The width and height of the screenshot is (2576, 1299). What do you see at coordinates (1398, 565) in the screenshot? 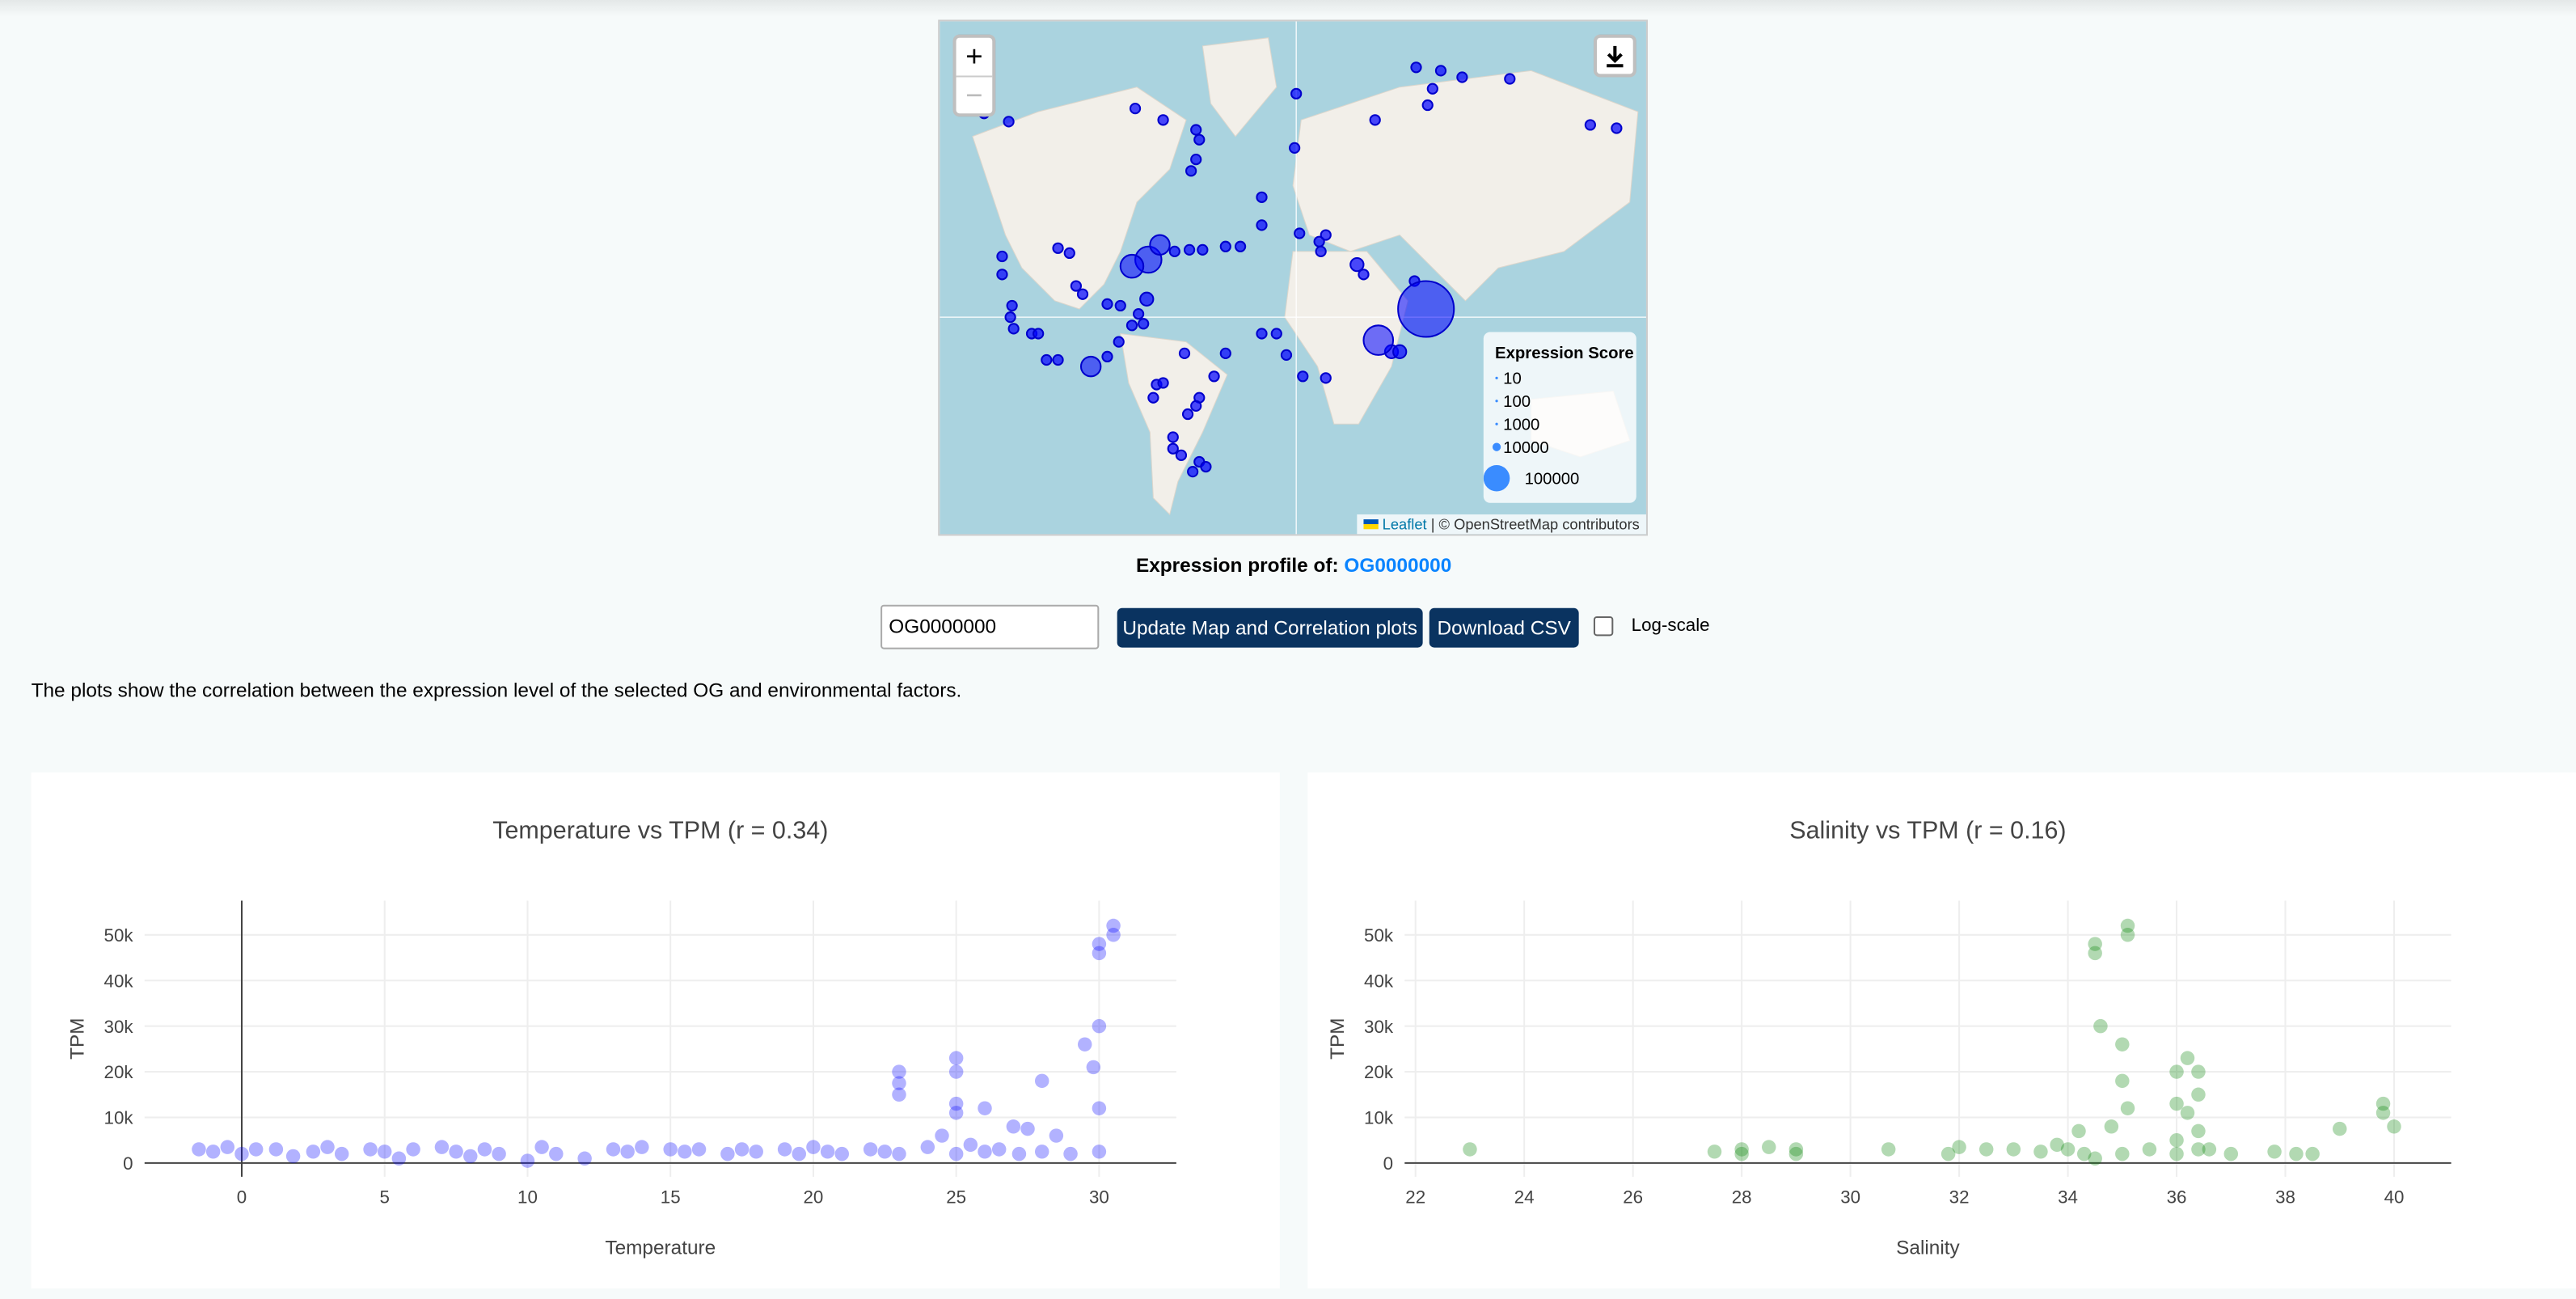
I see `profile-og: OG0000000` at bounding box center [1398, 565].